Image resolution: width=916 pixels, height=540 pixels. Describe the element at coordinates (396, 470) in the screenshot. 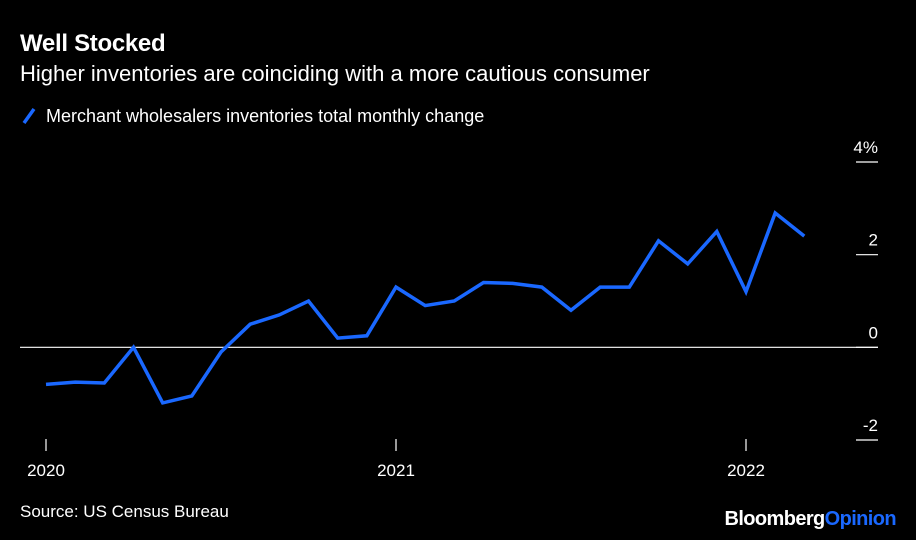

I see `x-tick-label: 2021` at that location.